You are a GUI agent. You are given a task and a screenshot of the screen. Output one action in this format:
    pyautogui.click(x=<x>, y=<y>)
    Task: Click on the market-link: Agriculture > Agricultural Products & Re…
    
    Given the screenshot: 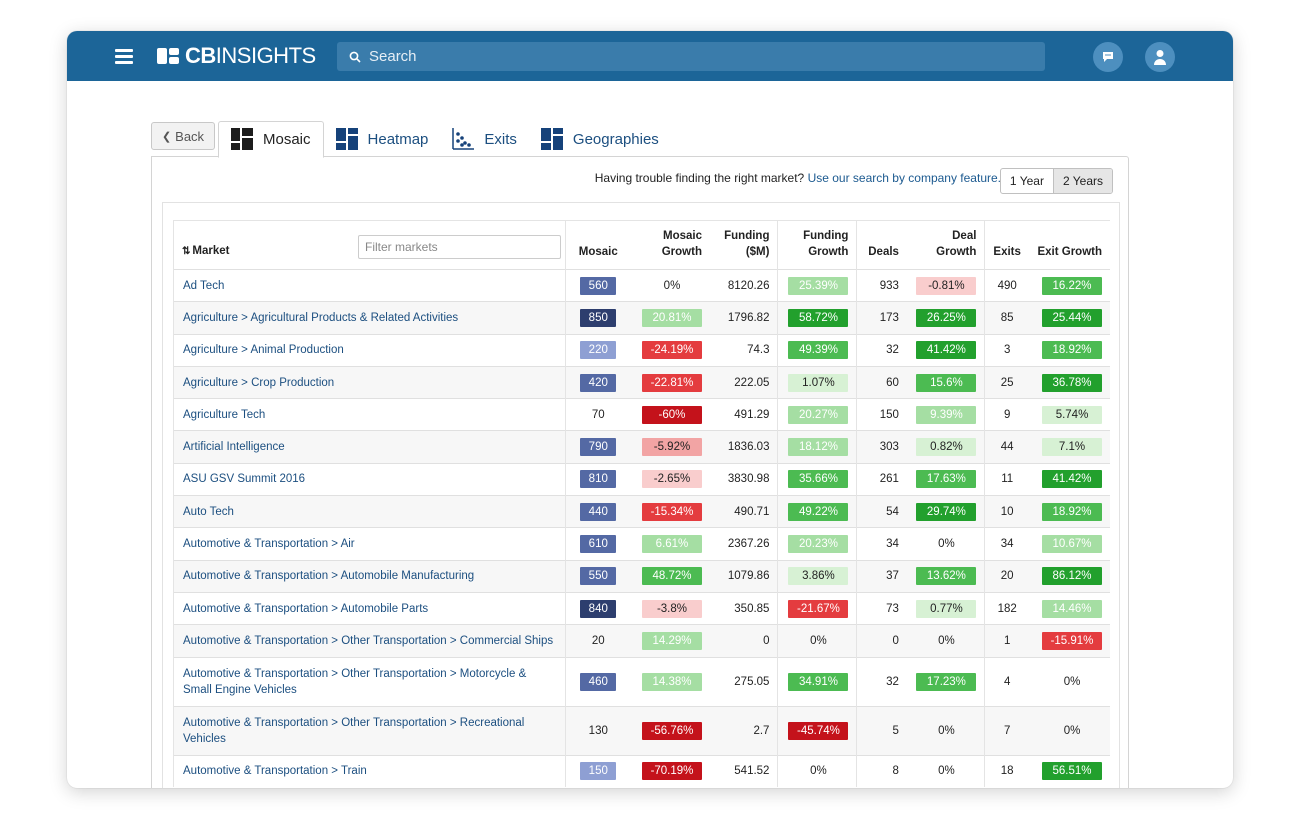 What is the action you would take?
    pyautogui.click(x=321, y=317)
    